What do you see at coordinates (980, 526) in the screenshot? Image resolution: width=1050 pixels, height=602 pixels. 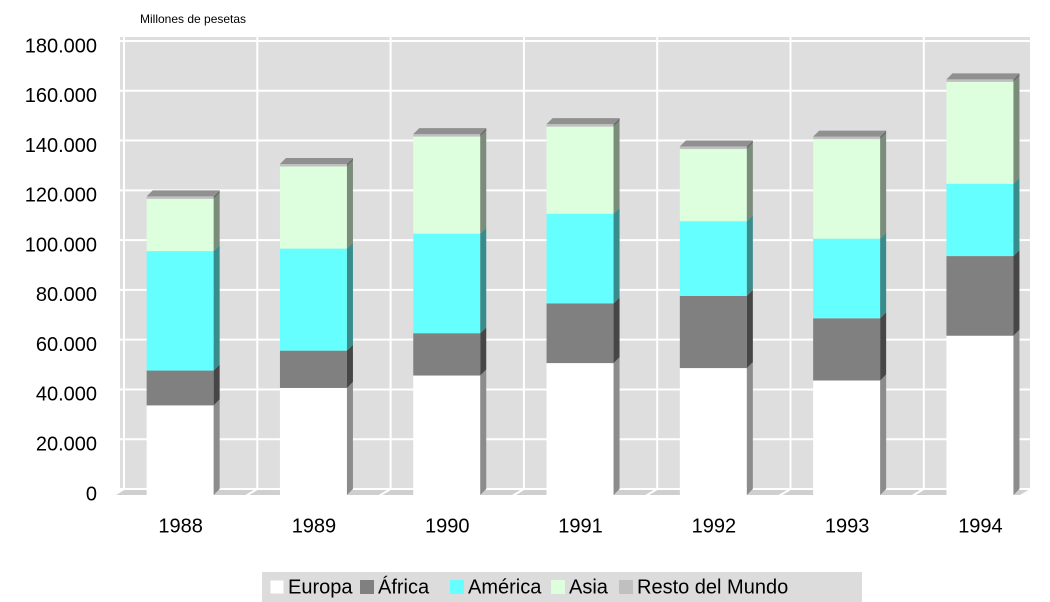 I see `x-tick-label: 1994` at bounding box center [980, 526].